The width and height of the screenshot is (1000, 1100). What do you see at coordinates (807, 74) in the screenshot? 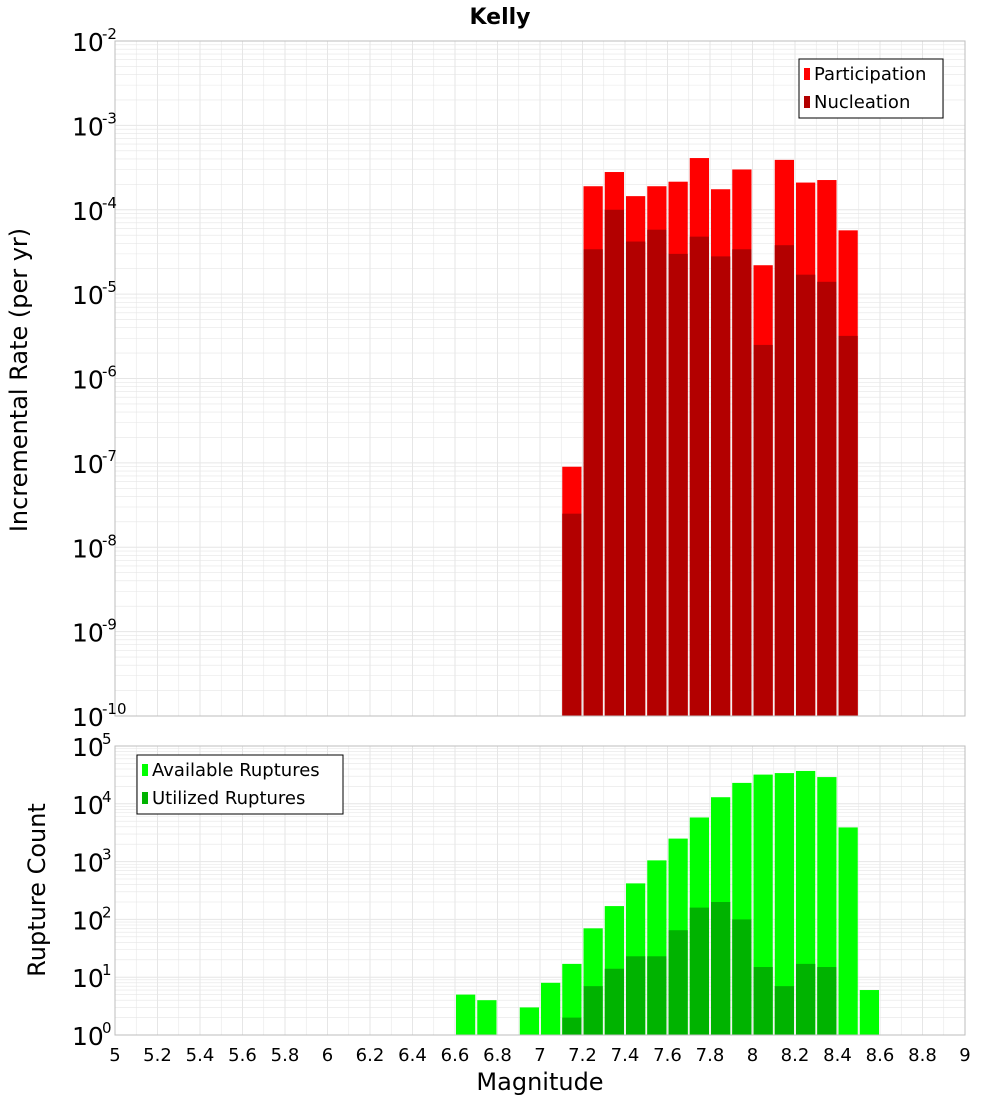
I see `legend-swatch-participation` at bounding box center [807, 74].